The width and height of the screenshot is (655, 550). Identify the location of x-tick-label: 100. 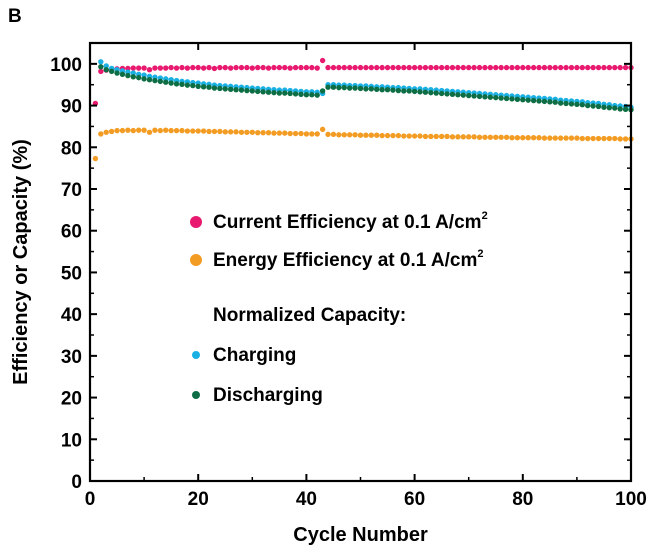
(631, 499).